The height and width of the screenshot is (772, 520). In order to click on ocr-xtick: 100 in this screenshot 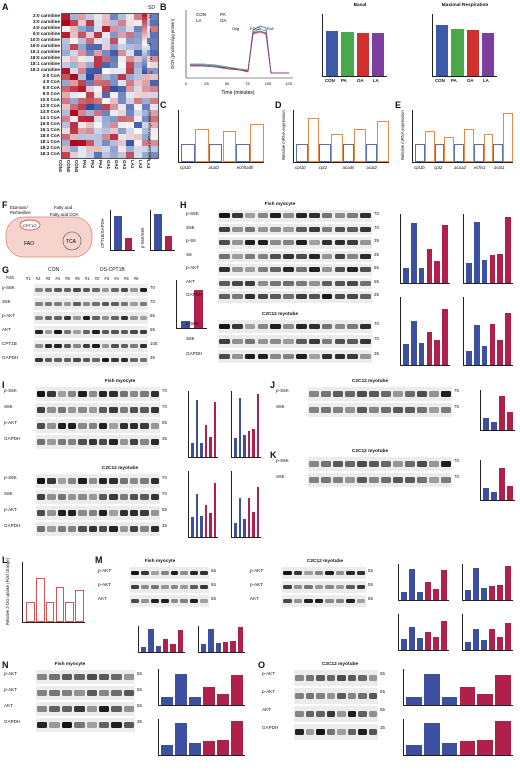, I will do `click(268, 83)`.